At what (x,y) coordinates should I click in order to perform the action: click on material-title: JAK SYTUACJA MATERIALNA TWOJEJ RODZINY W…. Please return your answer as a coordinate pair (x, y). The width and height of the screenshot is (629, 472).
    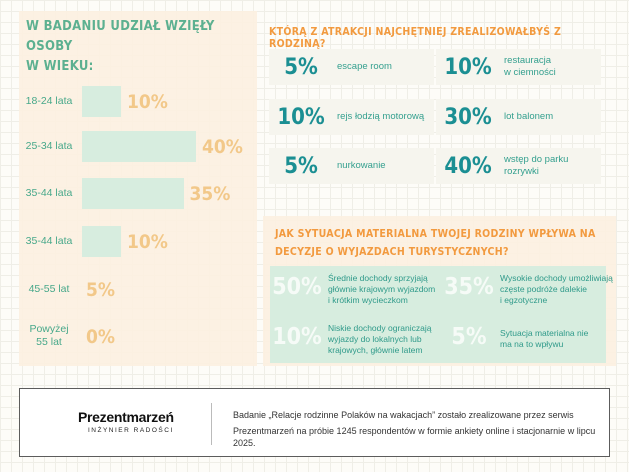
    Looking at the image, I should click on (440, 243).